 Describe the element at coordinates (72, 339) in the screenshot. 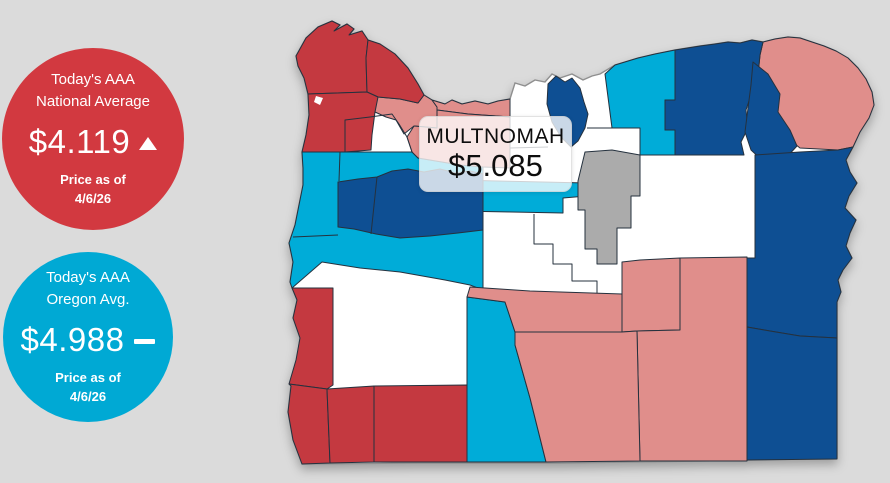

I see `oregon-price: $4.988` at that location.